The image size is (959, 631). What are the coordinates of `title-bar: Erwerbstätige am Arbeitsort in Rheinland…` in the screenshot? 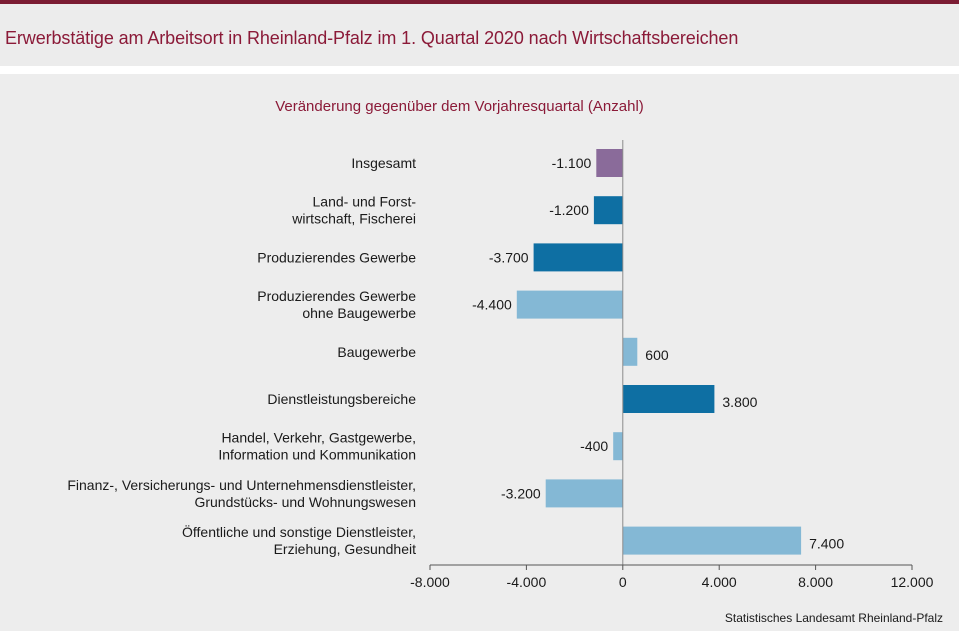 It's located at (479, 35).